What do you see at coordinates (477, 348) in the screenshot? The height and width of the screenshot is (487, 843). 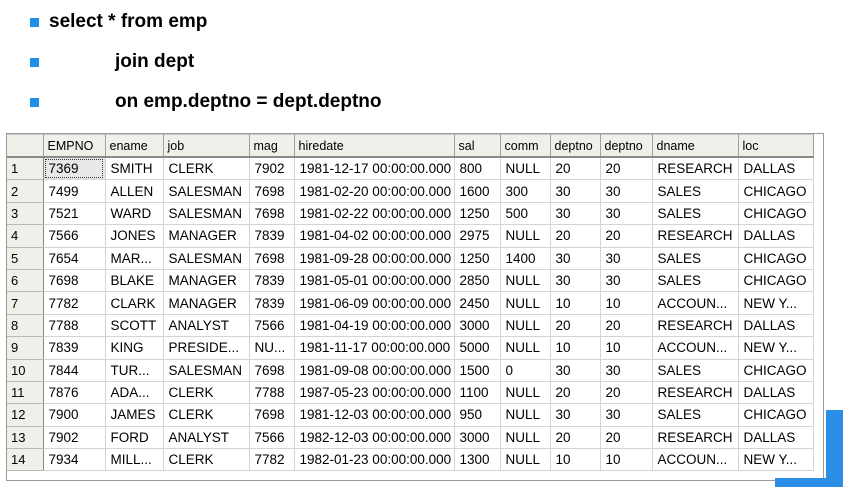 I see `grid-cell: 5000` at bounding box center [477, 348].